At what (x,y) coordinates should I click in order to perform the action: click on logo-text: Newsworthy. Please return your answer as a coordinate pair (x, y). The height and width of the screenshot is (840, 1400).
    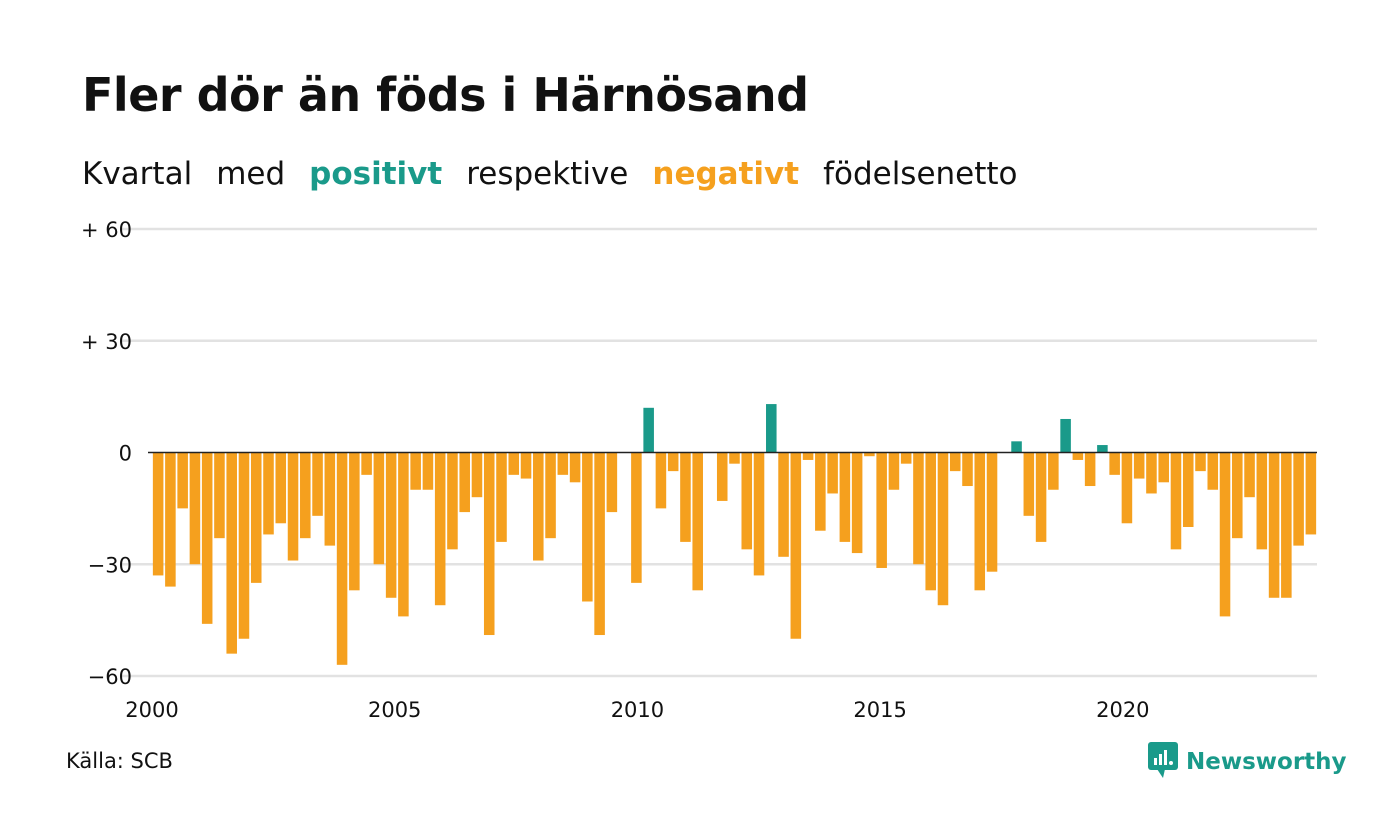
    Looking at the image, I should click on (1266, 762).